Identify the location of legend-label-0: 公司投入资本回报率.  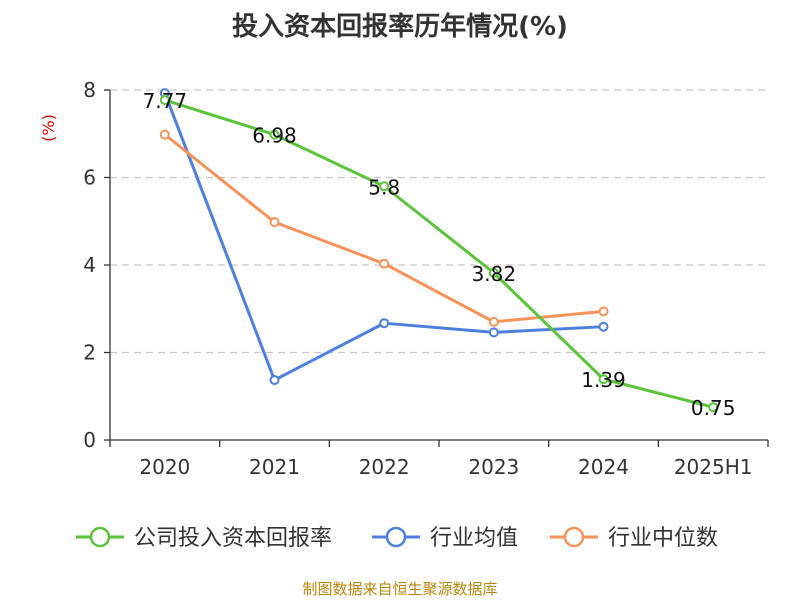
(233, 538).